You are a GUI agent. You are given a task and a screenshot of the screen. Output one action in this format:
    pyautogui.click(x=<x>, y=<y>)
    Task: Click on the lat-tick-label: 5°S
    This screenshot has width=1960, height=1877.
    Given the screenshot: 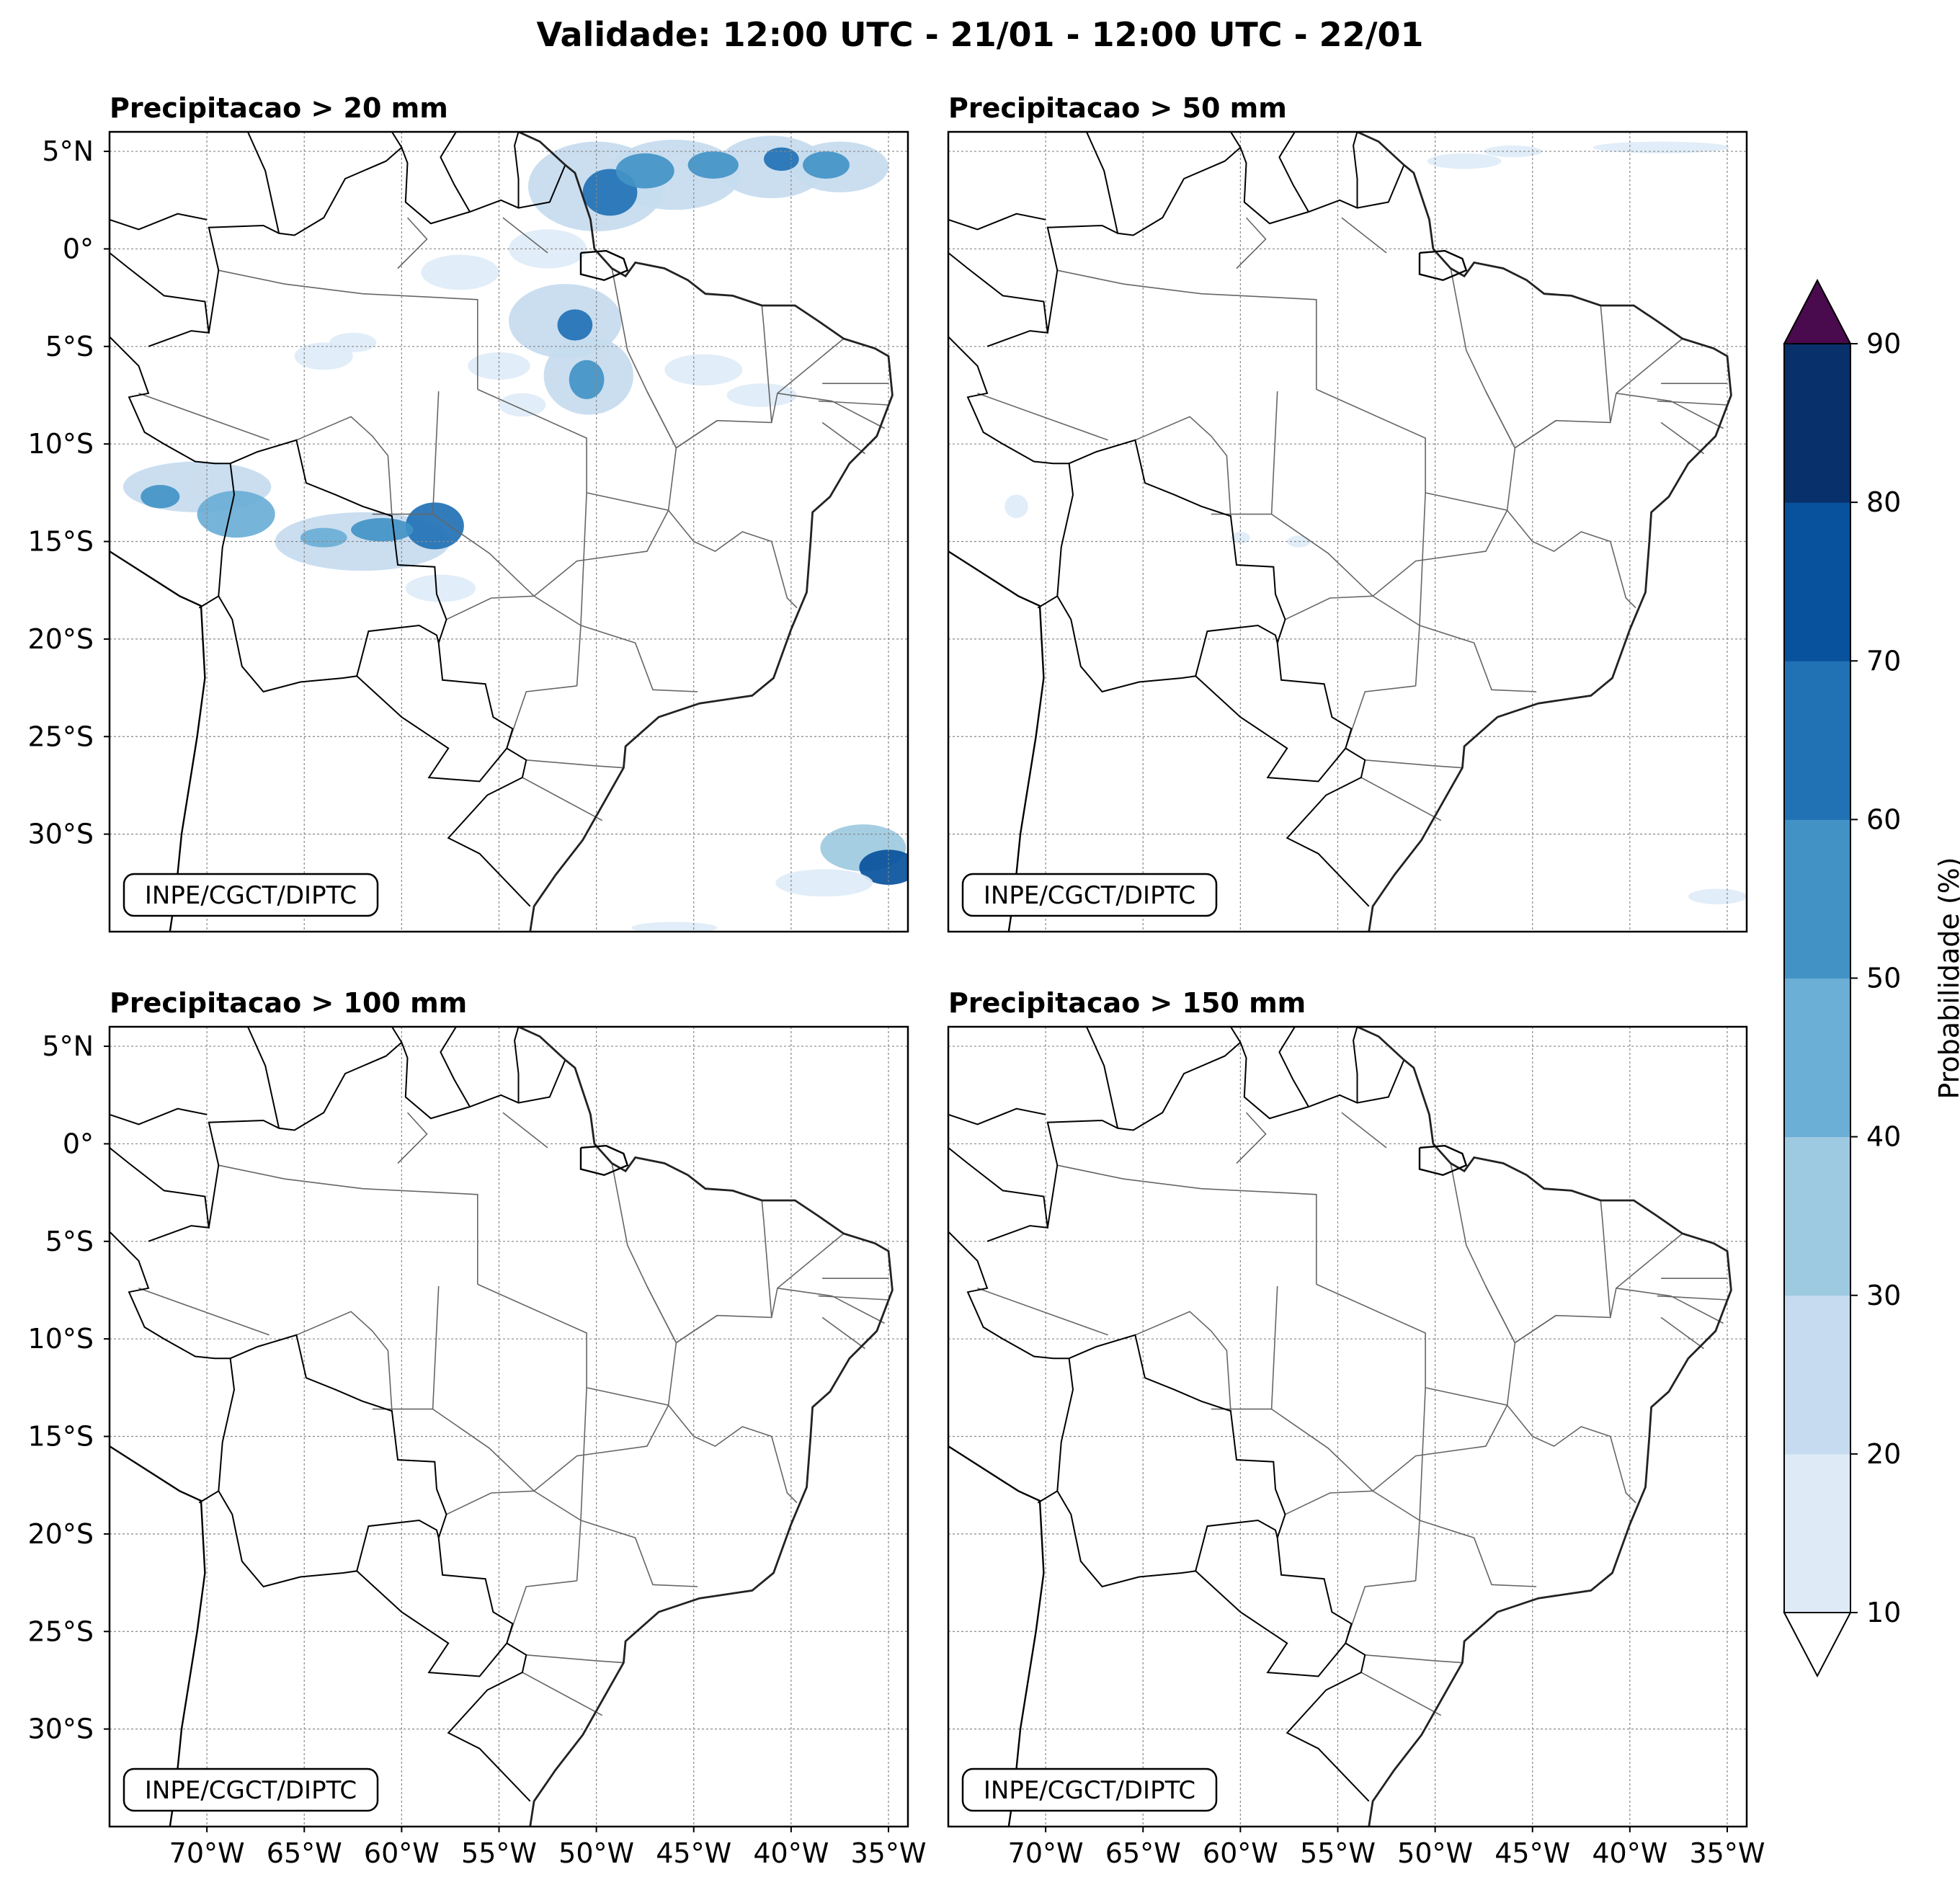 What is the action you would take?
    pyautogui.click(x=69, y=1241)
    